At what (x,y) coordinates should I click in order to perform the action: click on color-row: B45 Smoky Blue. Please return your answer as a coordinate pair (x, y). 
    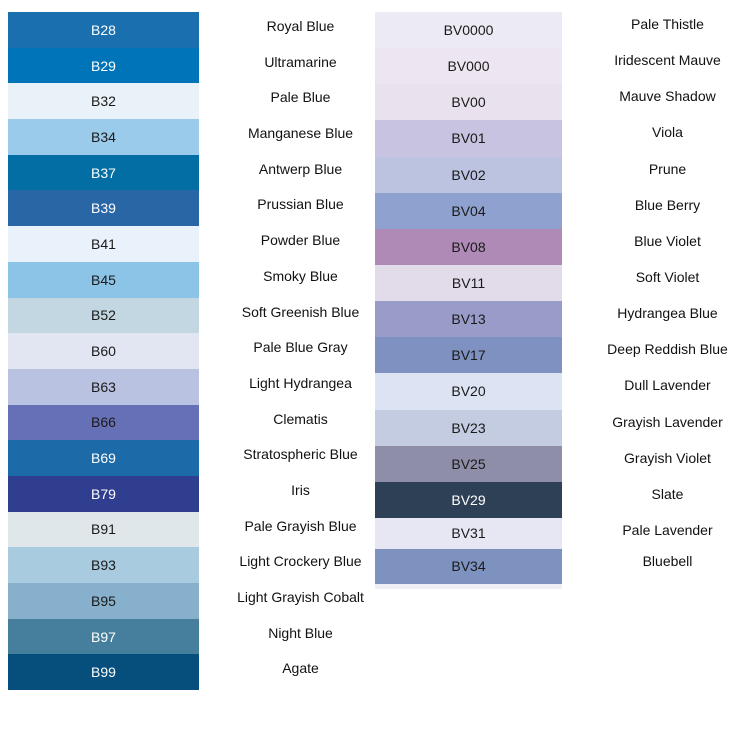
    Looking at the image, I should click on (173, 279).